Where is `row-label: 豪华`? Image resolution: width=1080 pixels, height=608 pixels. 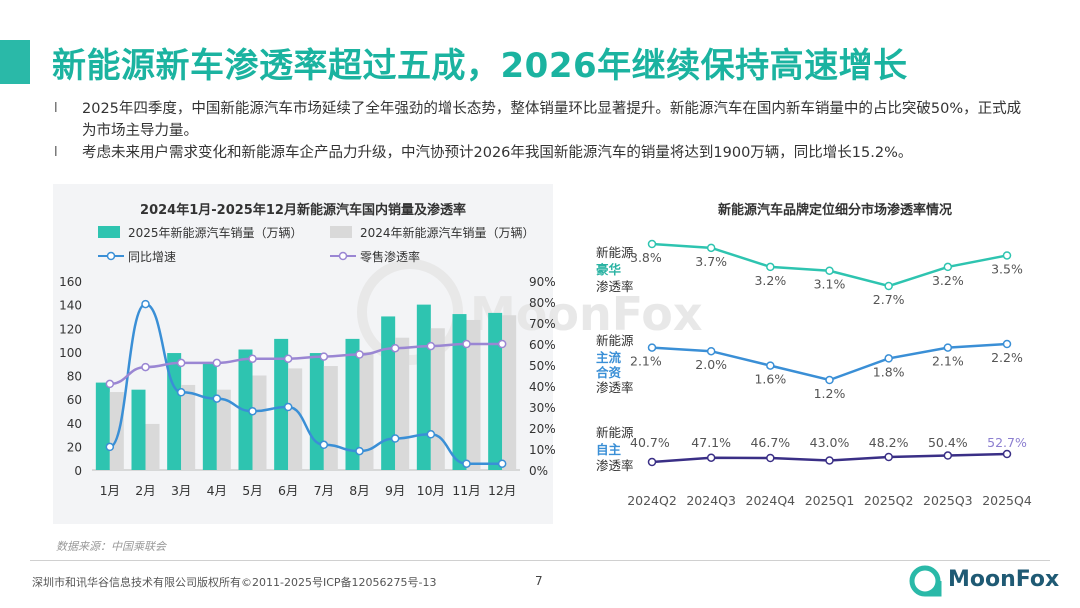 row-label: 豪华 is located at coordinates (609, 269).